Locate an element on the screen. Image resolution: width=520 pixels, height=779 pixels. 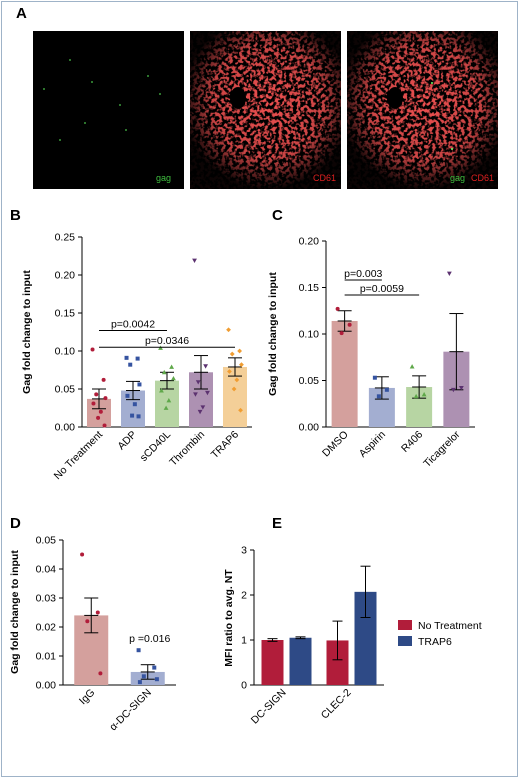
legend-label: TRAP6 is located at coordinates (435, 642).